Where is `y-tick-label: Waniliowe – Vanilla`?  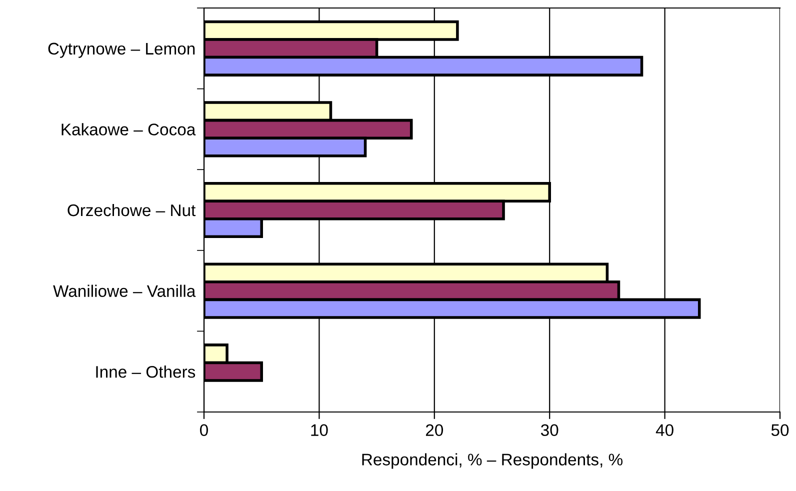 y-tick-label: Waniliowe – Vanilla is located at coordinates (124, 291).